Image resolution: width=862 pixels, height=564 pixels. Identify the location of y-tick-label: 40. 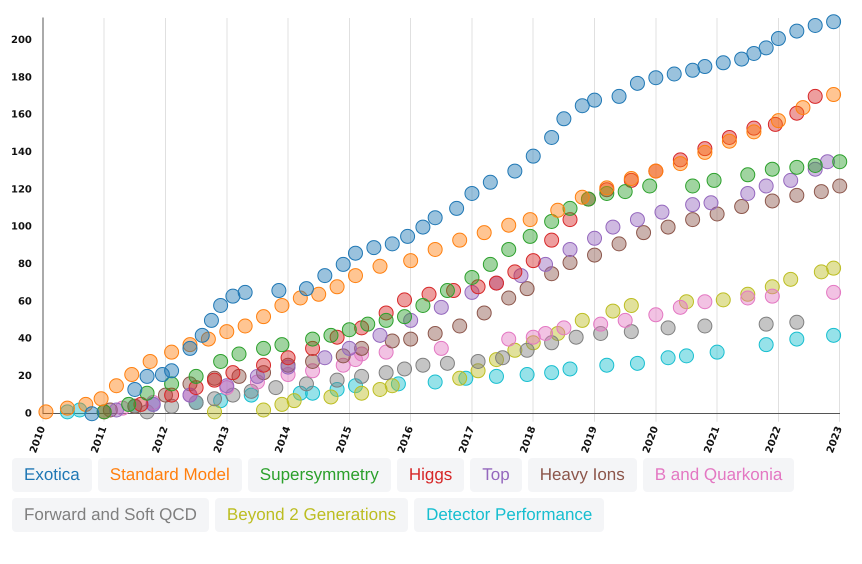
(25, 339).